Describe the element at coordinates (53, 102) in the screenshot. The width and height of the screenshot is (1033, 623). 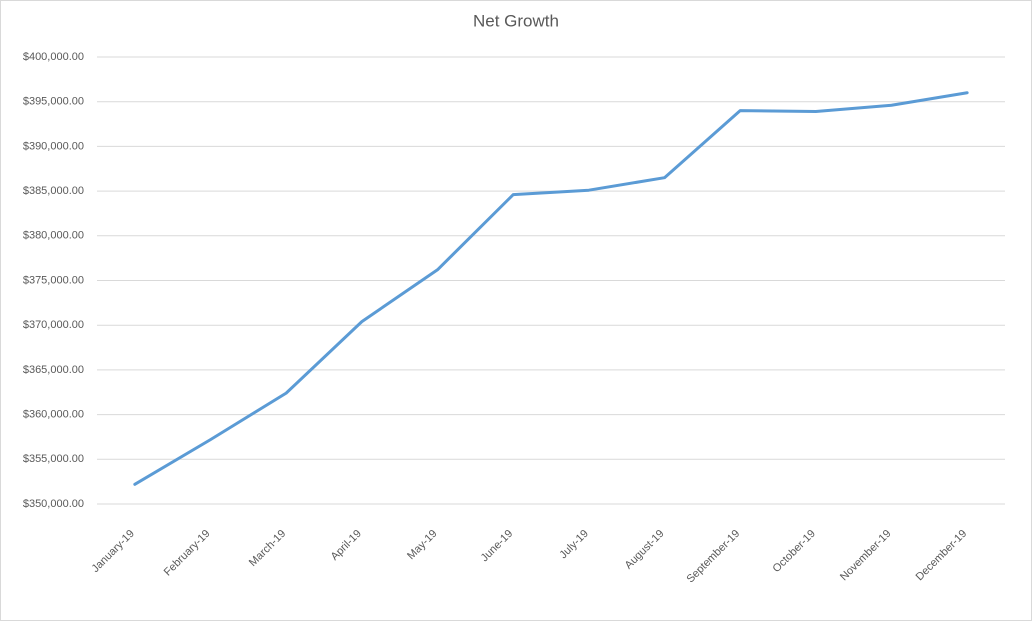
I see `y-tick-label: $395,000.00` at that location.